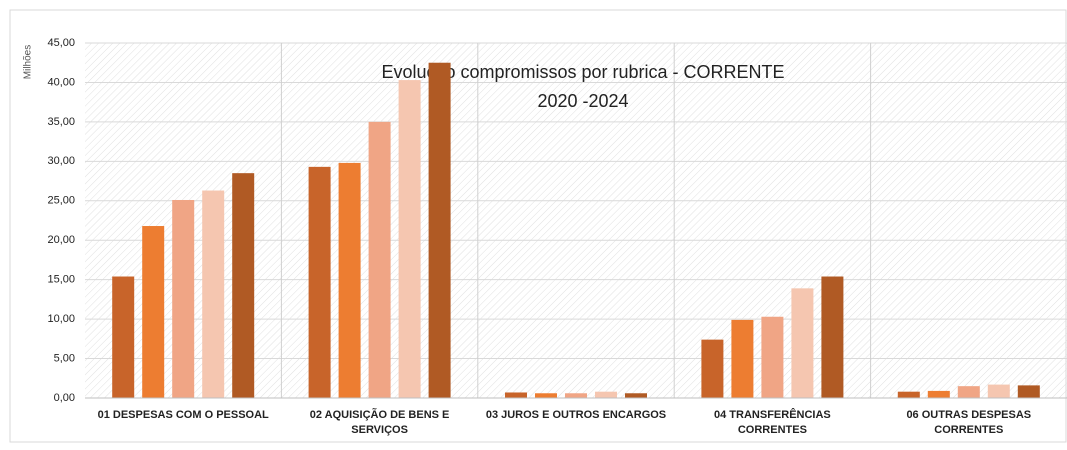 This screenshot has height=450, width=1067. I want to click on y-tick-label: 40,00, so click(61, 82).